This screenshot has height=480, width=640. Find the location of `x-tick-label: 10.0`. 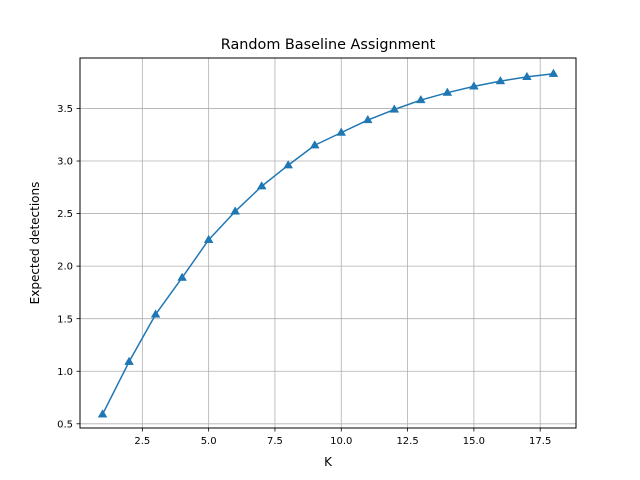

x-tick-label: 10.0 is located at coordinates (341, 441).